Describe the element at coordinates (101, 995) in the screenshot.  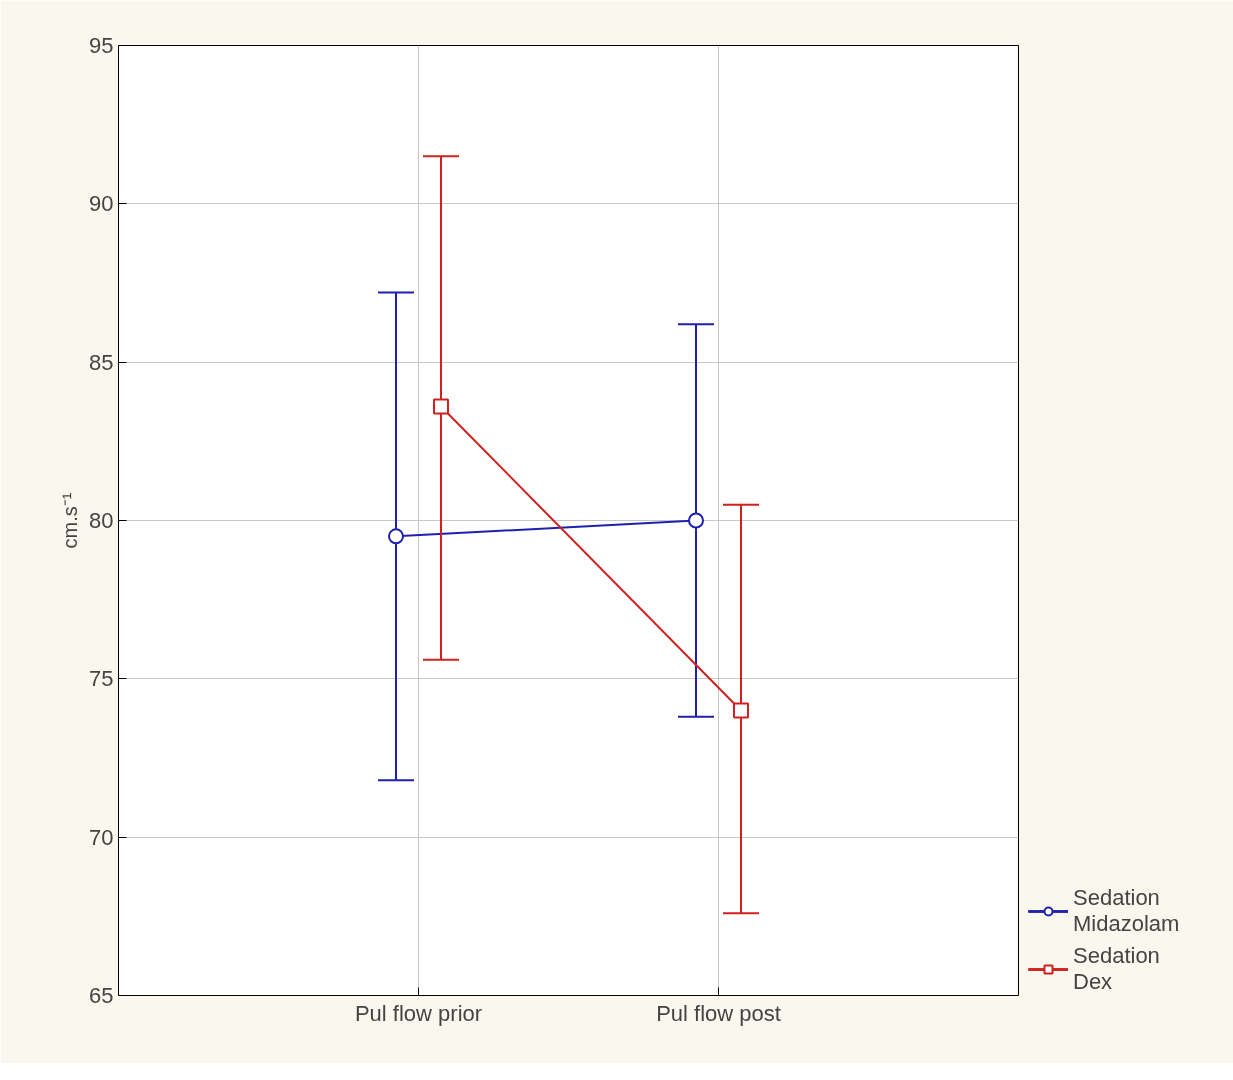
I see `y-tick-label: 65` at that location.